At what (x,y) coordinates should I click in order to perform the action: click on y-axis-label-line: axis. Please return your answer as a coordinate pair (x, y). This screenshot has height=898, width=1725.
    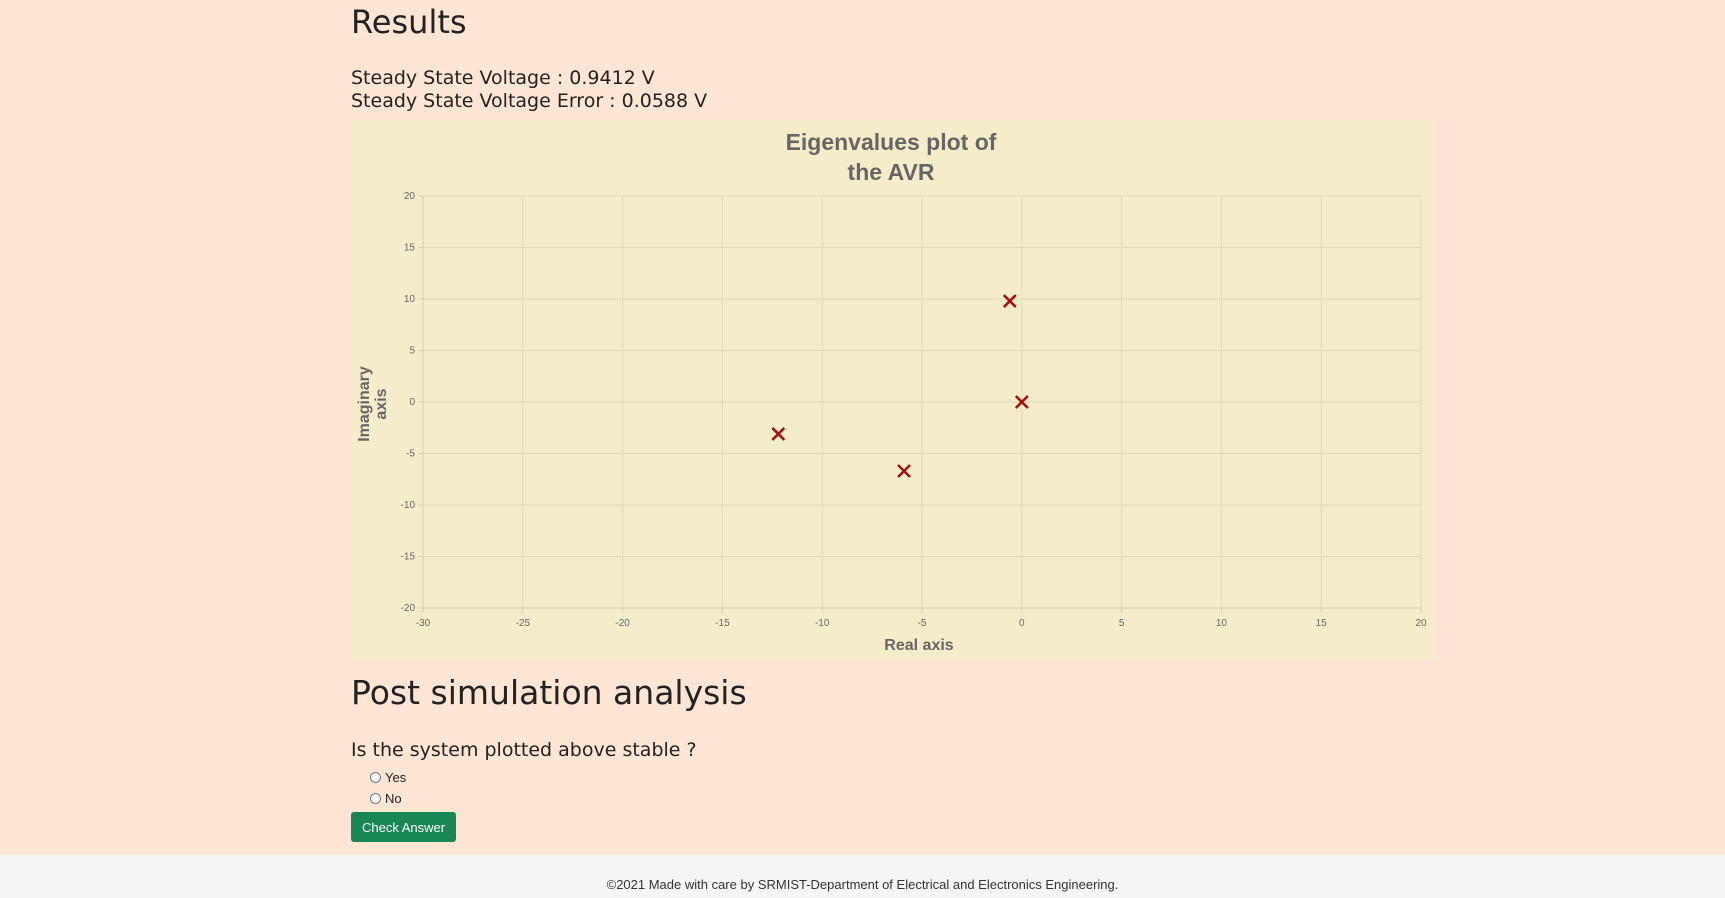
    Looking at the image, I should click on (381, 403).